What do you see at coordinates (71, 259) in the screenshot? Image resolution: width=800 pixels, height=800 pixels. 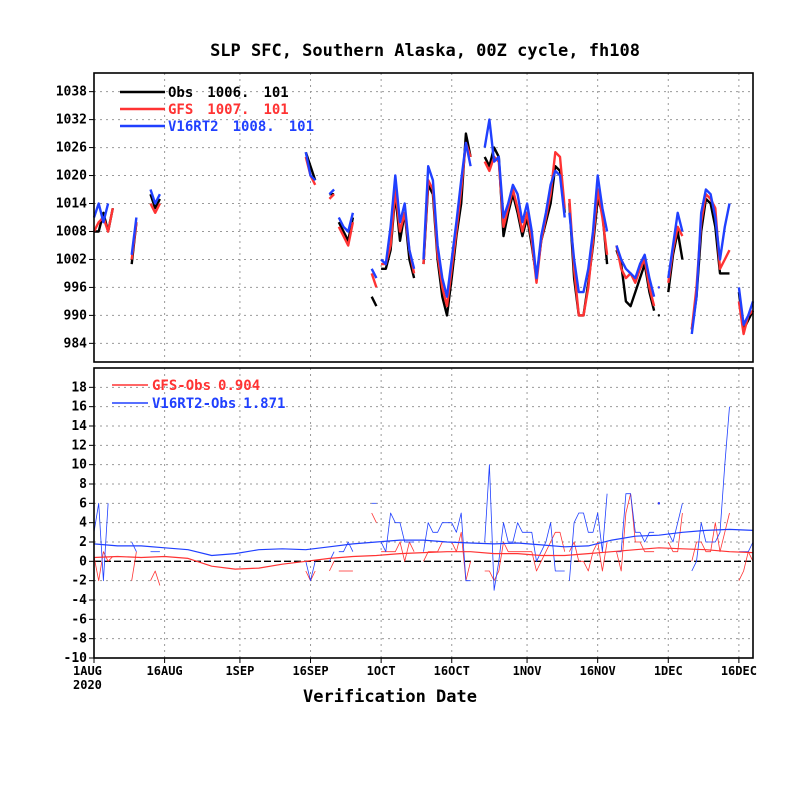 I see `y-tick-label: 1002` at bounding box center [71, 259].